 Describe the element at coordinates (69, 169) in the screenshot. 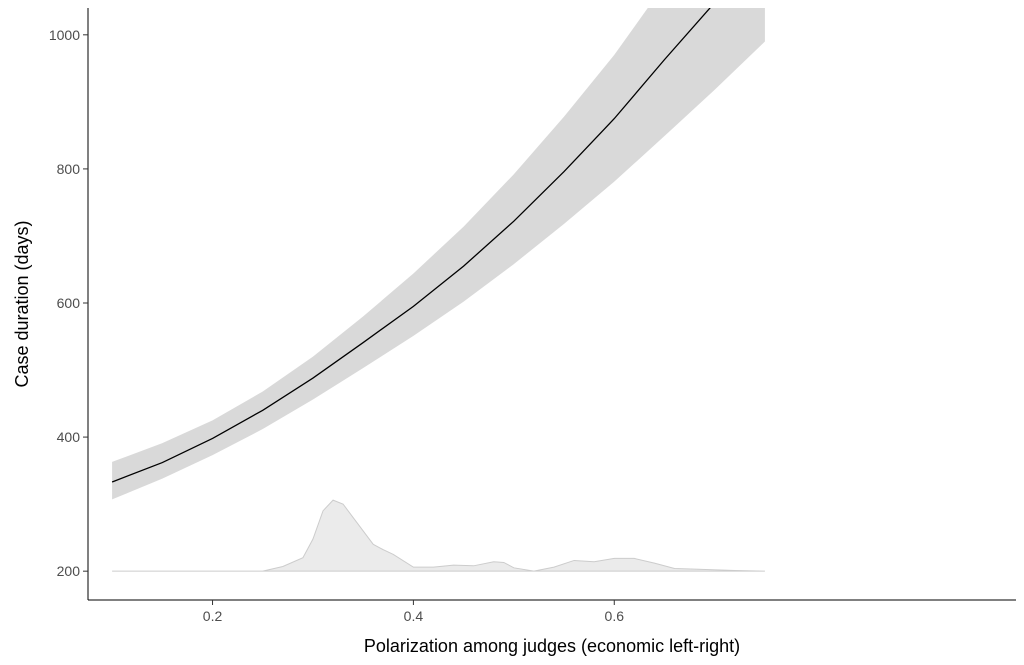

I see `y-tick-label: 800` at that location.